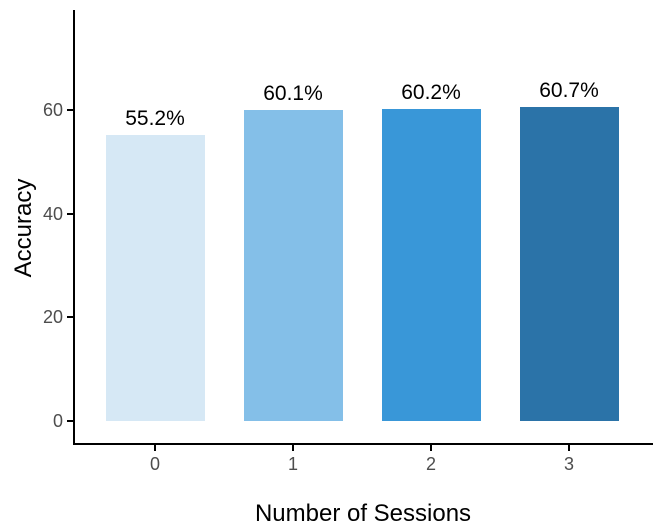 Image resolution: width=664 pixels, height=532 pixels. What do you see at coordinates (52, 110) in the screenshot?
I see `y-tick-label: 60` at bounding box center [52, 110].